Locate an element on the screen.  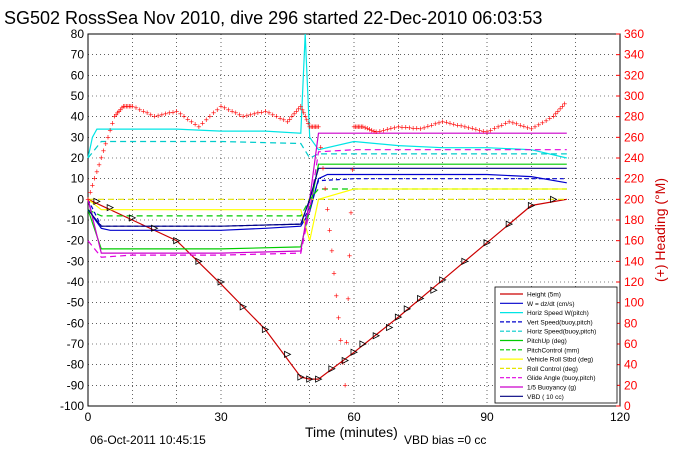
y2-tick-label: 360 is located at coordinates (634, 34).